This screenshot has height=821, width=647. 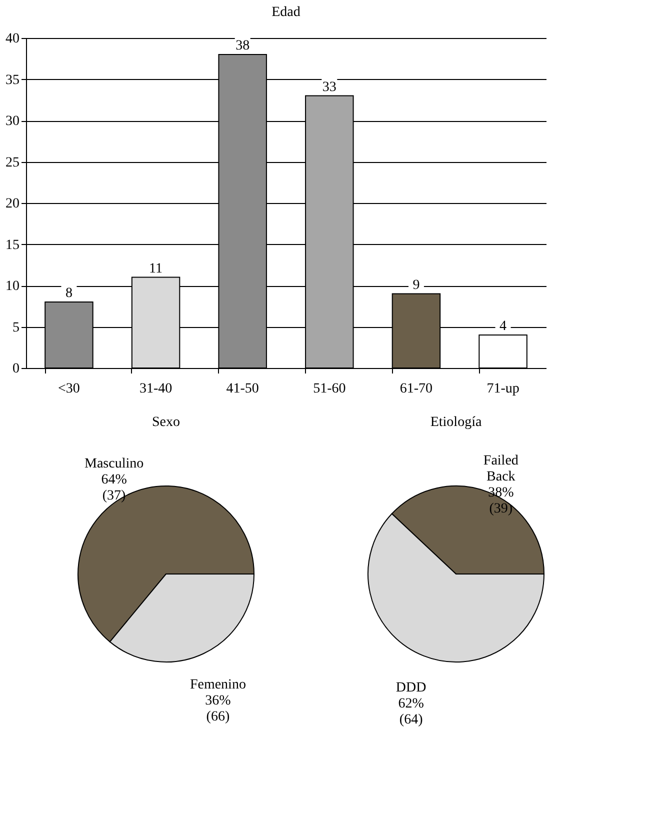 I want to click on slice-label: Masculino, so click(x=114, y=464).